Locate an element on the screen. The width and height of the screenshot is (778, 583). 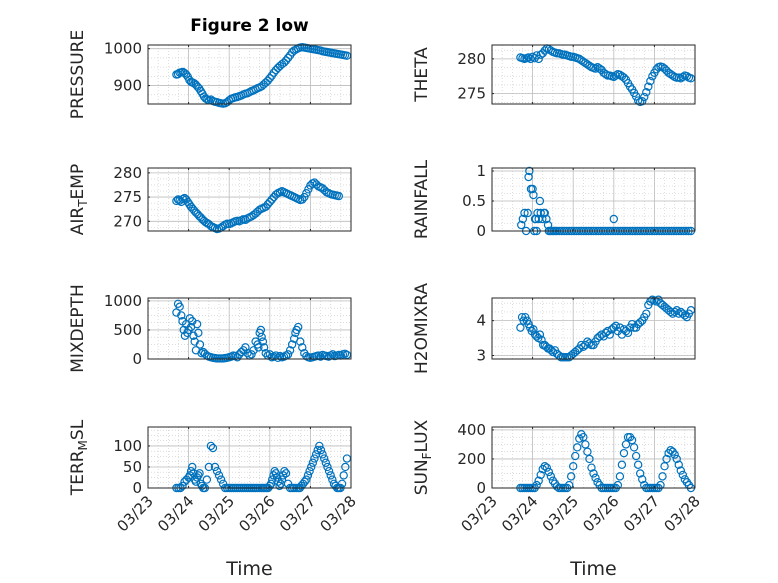
x-tick-label: 03/27 is located at coordinates (297, 513).